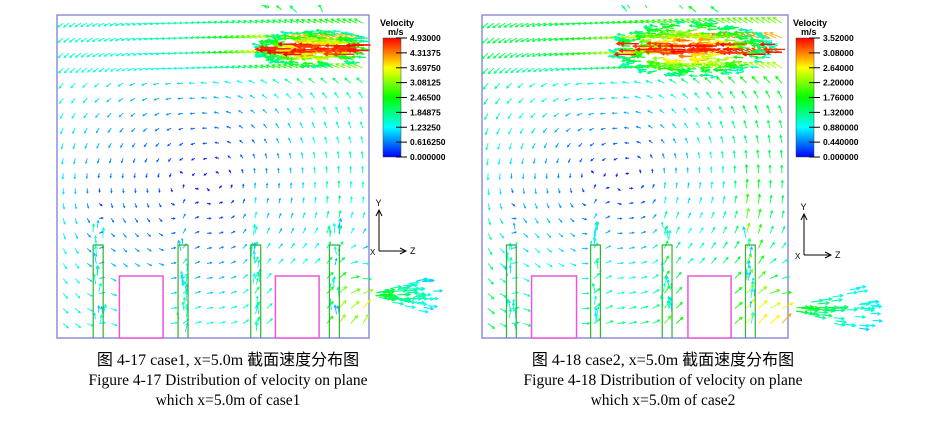 Image resolution: width=939 pixels, height=442 pixels. Describe the element at coordinates (841, 142) in the screenshot. I see `svg-text: 0.440000` at that location.